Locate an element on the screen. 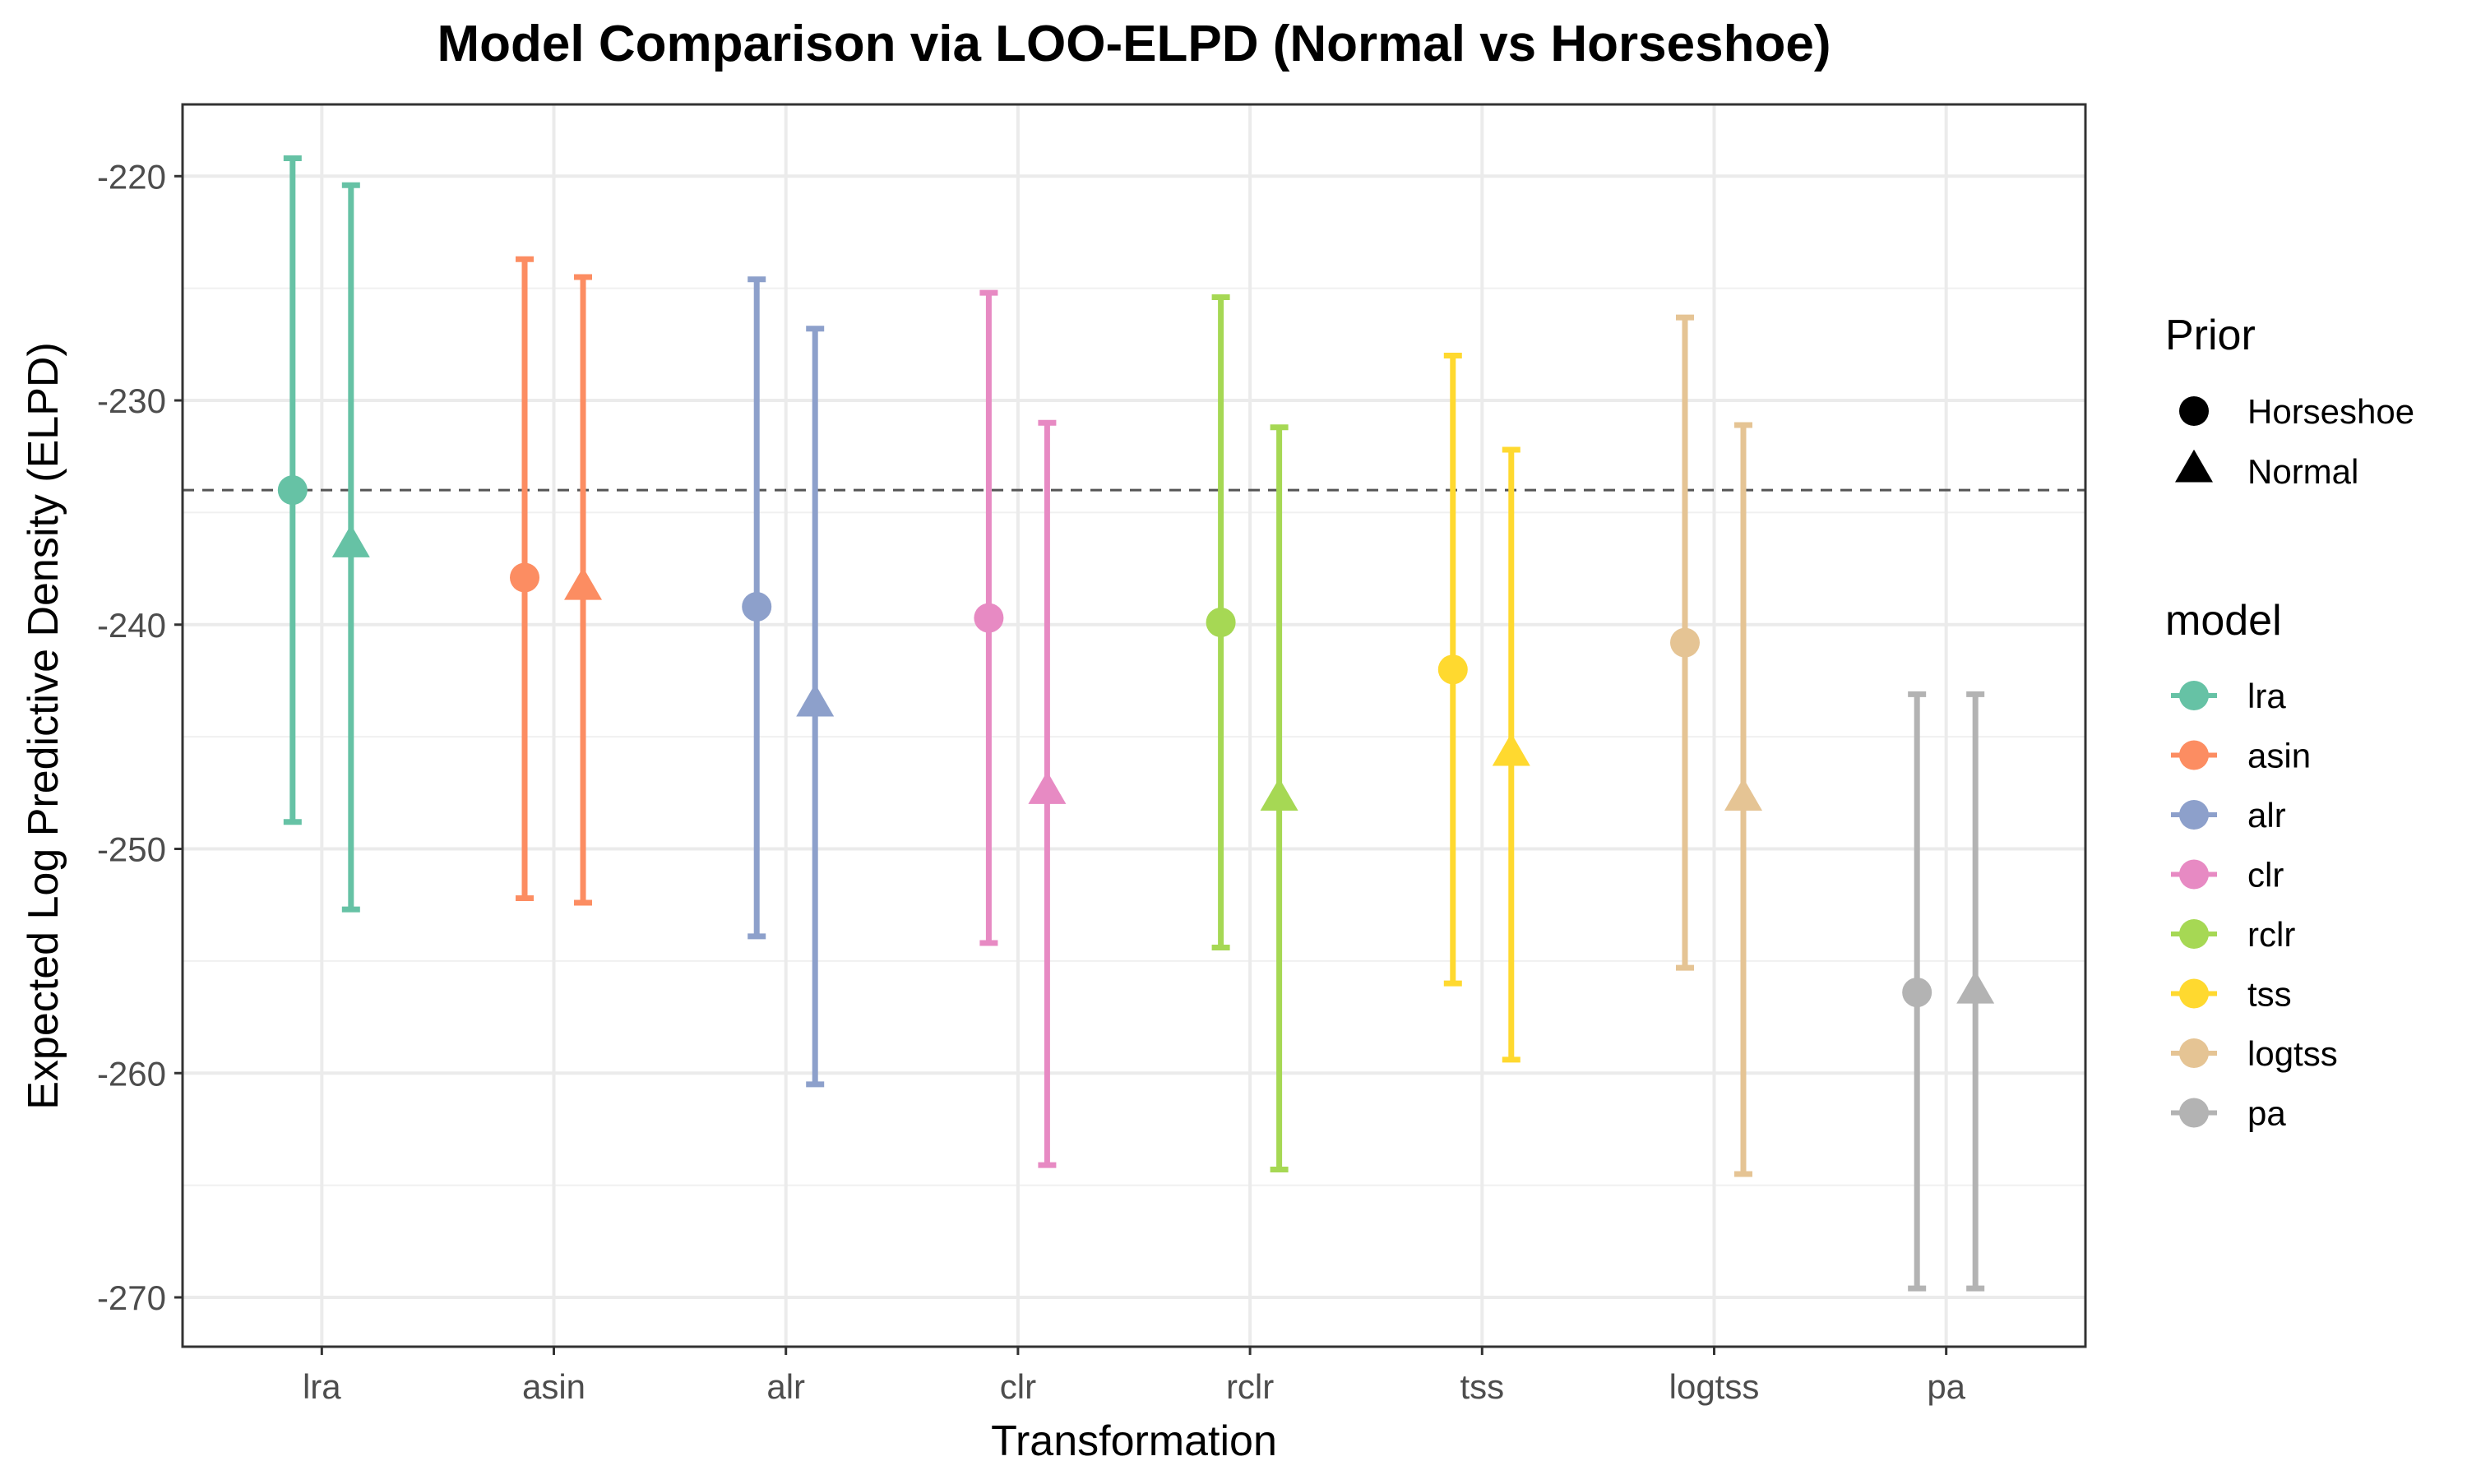 This screenshot has width=2467, height=1484. y-axis-title: Expected Log Predictive Density (ELPD) is located at coordinates (44, 726).